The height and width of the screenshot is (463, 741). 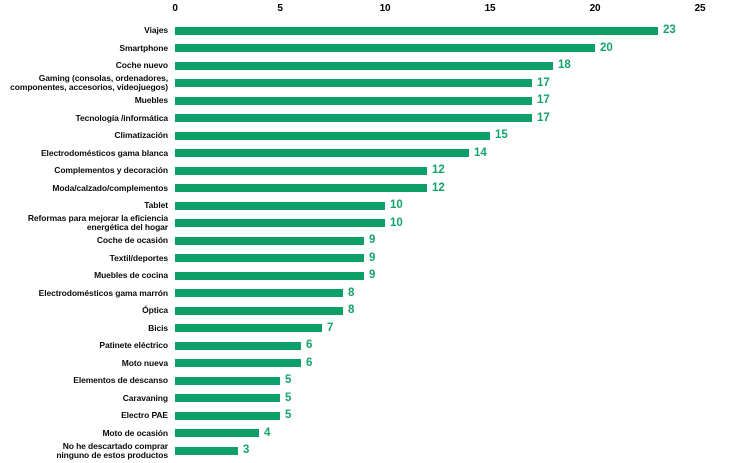 I want to click on value-label: 7, so click(x=330, y=327).